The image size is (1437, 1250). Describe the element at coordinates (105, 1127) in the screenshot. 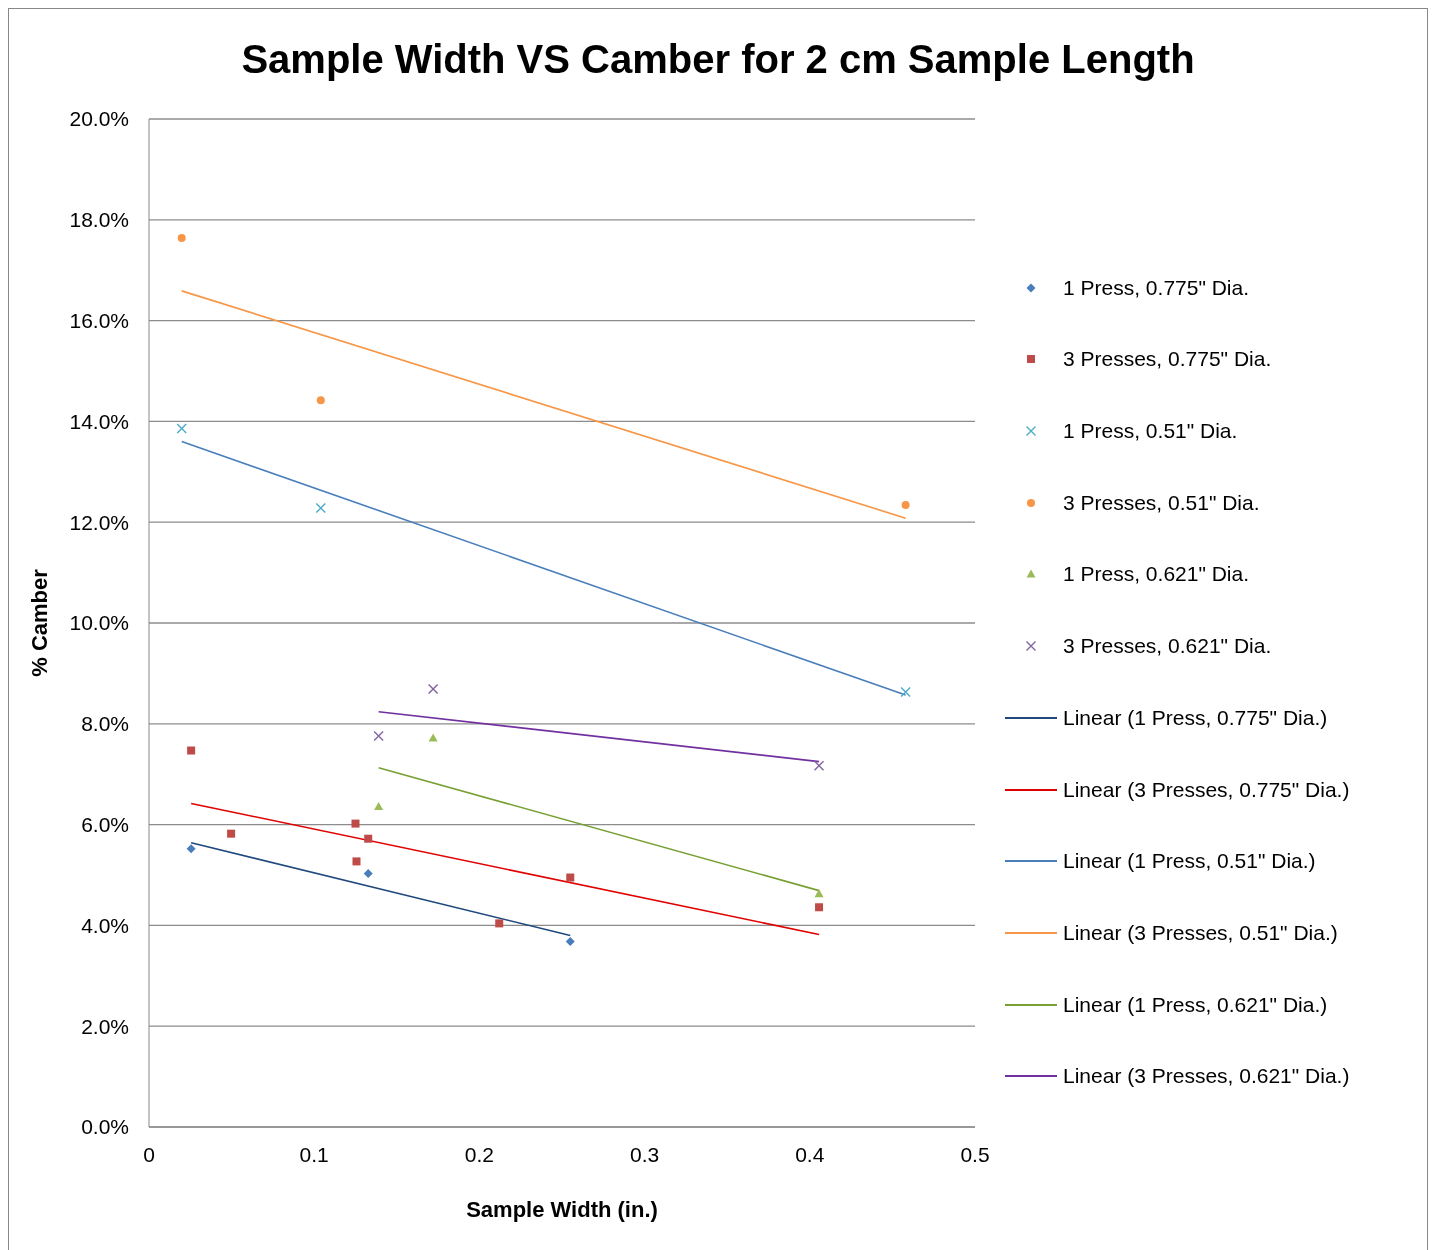

I see `y-tick-label: 0.0%` at that location.